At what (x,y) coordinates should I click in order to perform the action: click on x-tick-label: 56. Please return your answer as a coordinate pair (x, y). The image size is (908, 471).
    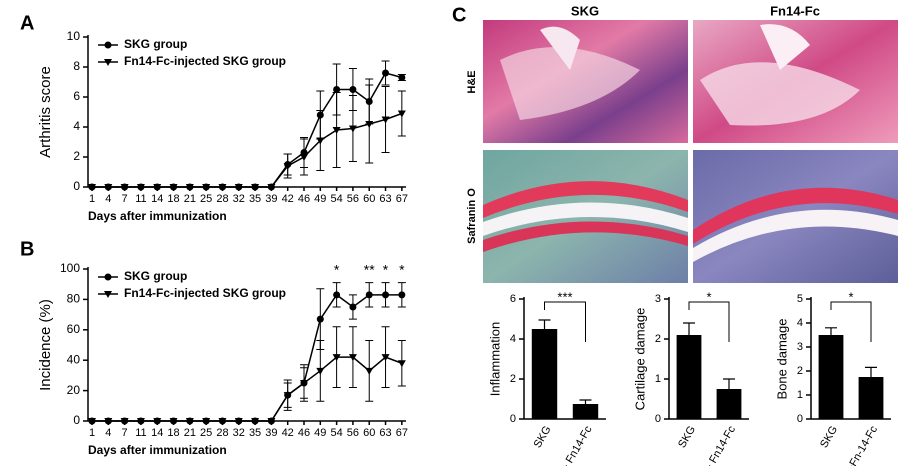
    Looking at the image, I should click on (353, 433).